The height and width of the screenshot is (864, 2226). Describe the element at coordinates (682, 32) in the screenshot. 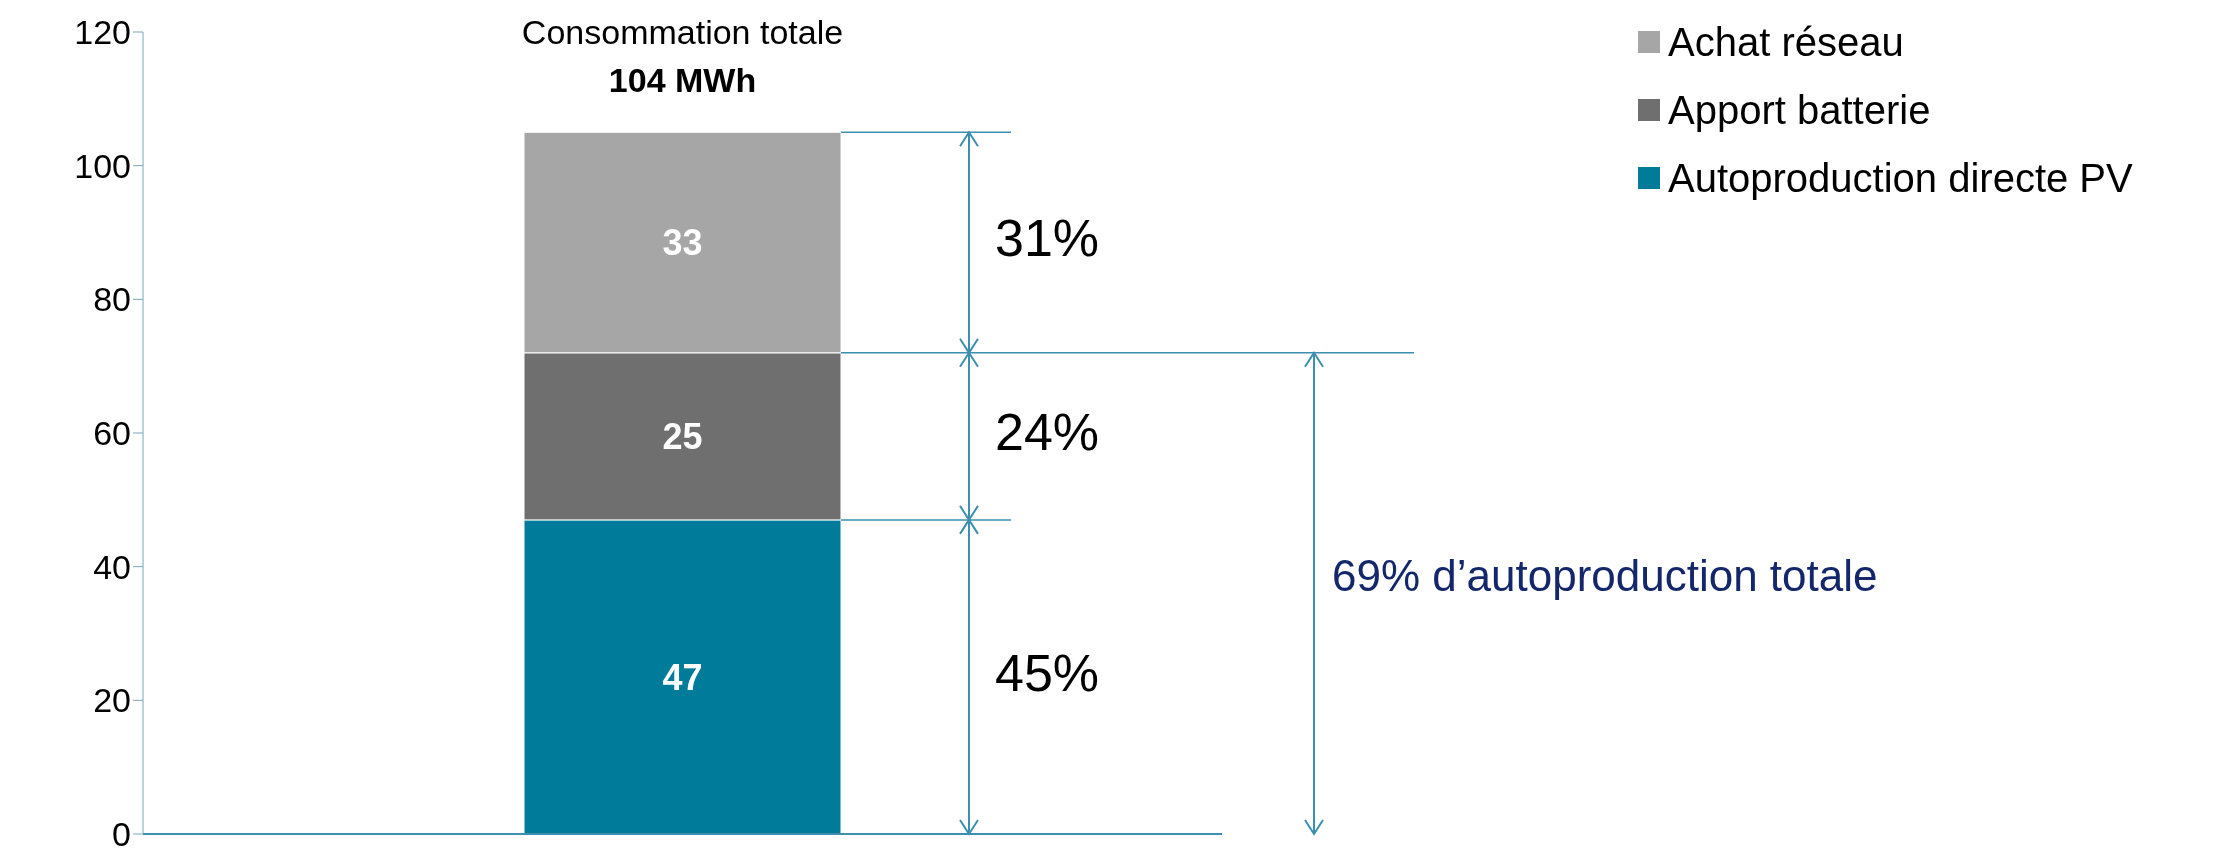

I see `annotation: Consommation totale` at that location.